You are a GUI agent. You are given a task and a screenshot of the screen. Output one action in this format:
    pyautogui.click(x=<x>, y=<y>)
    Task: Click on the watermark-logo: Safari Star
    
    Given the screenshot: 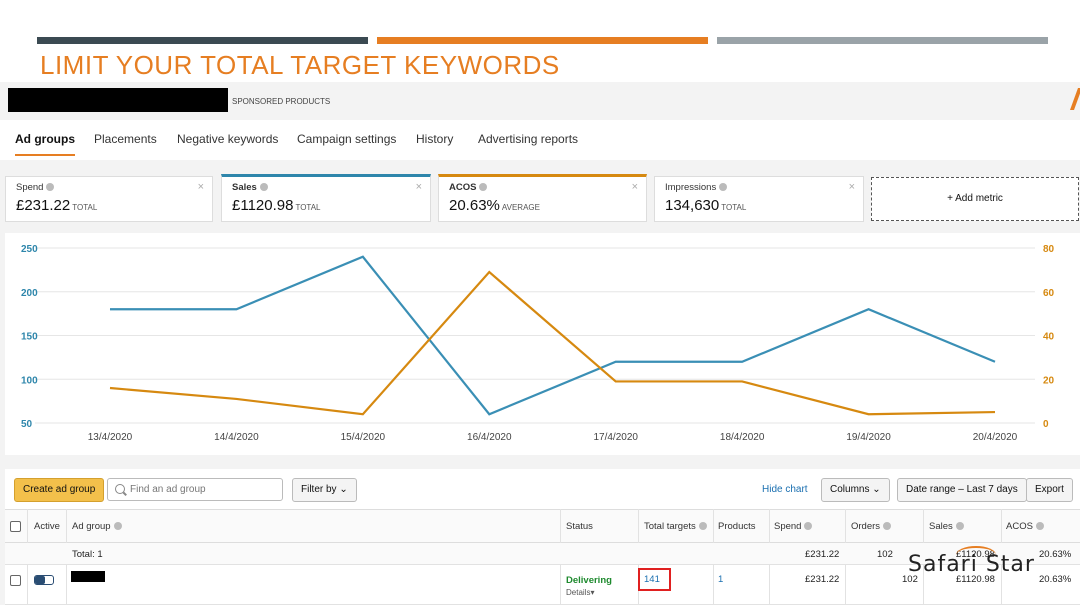 What is the action you would take?
    pyautogui.click(x=971, y=561)
    